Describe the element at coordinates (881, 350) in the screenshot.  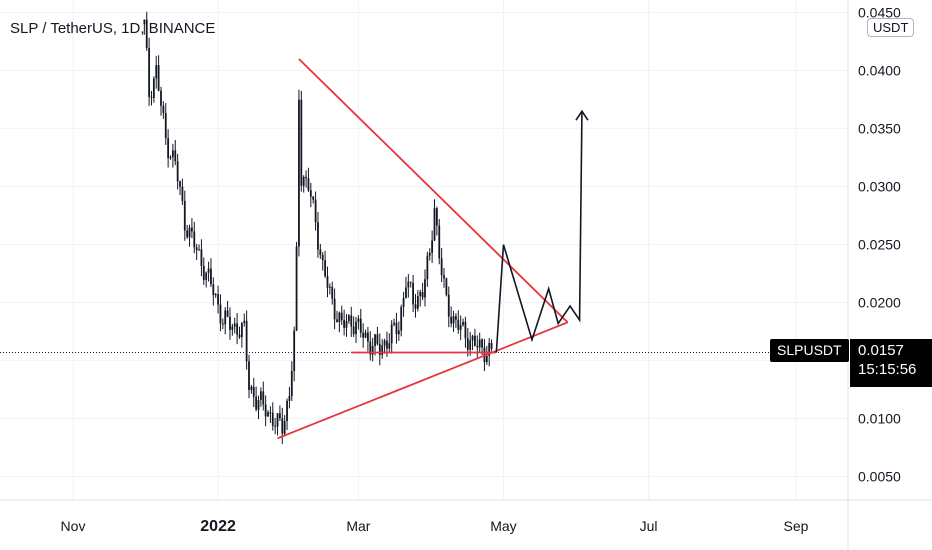
I see `last-price-value: 0.0157` at that location.